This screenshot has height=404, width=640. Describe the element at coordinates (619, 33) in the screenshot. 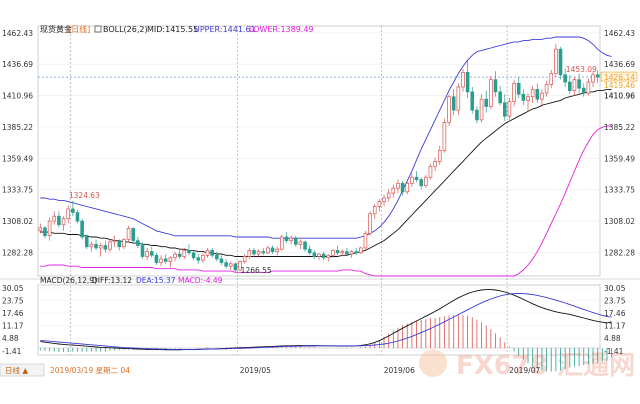

I see `price-tick-label-right: 1462.43` at that location.